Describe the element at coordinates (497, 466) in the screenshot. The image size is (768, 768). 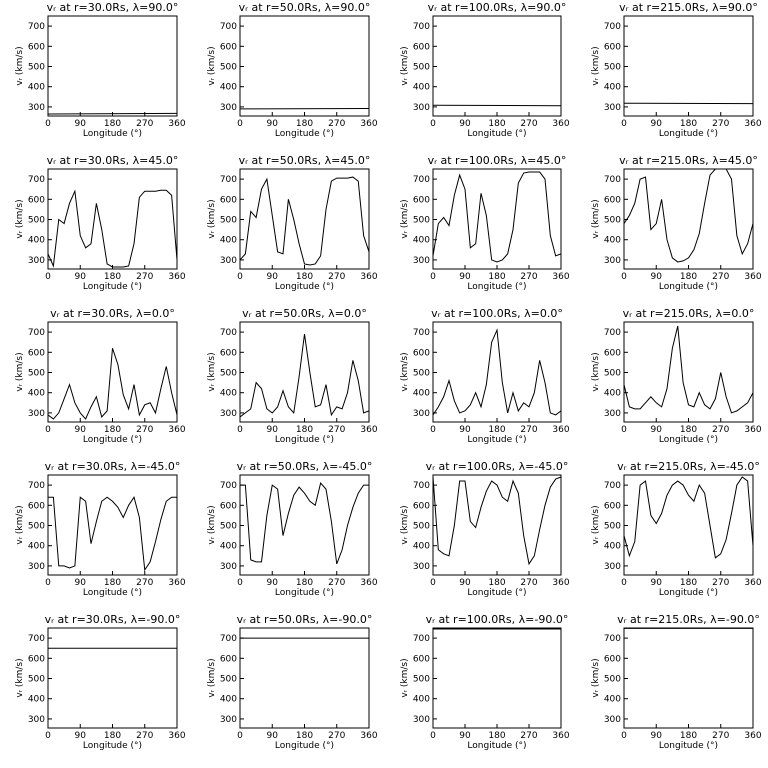
I see `panel-title: vᵣ at r=100.0Rs, λ=-45.0°` at that location.